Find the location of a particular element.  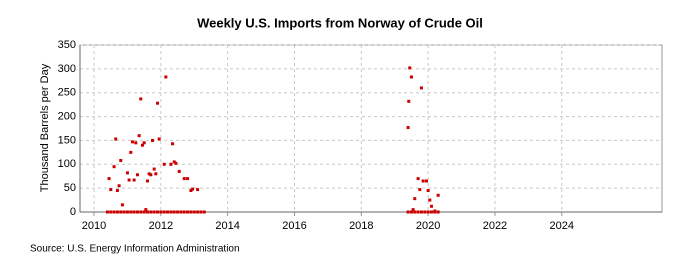

x-tick-label: 2014 is located at coordinates (227, 226).